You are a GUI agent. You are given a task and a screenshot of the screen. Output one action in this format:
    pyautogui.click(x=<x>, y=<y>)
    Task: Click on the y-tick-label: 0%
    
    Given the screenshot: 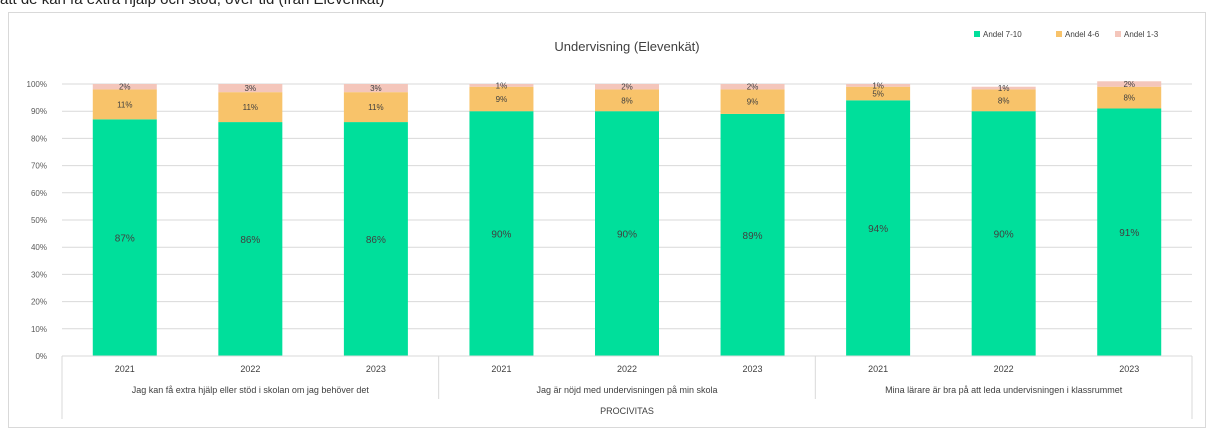 What is the action you would take?
    pyautogui.click(x=41, y=356)
    